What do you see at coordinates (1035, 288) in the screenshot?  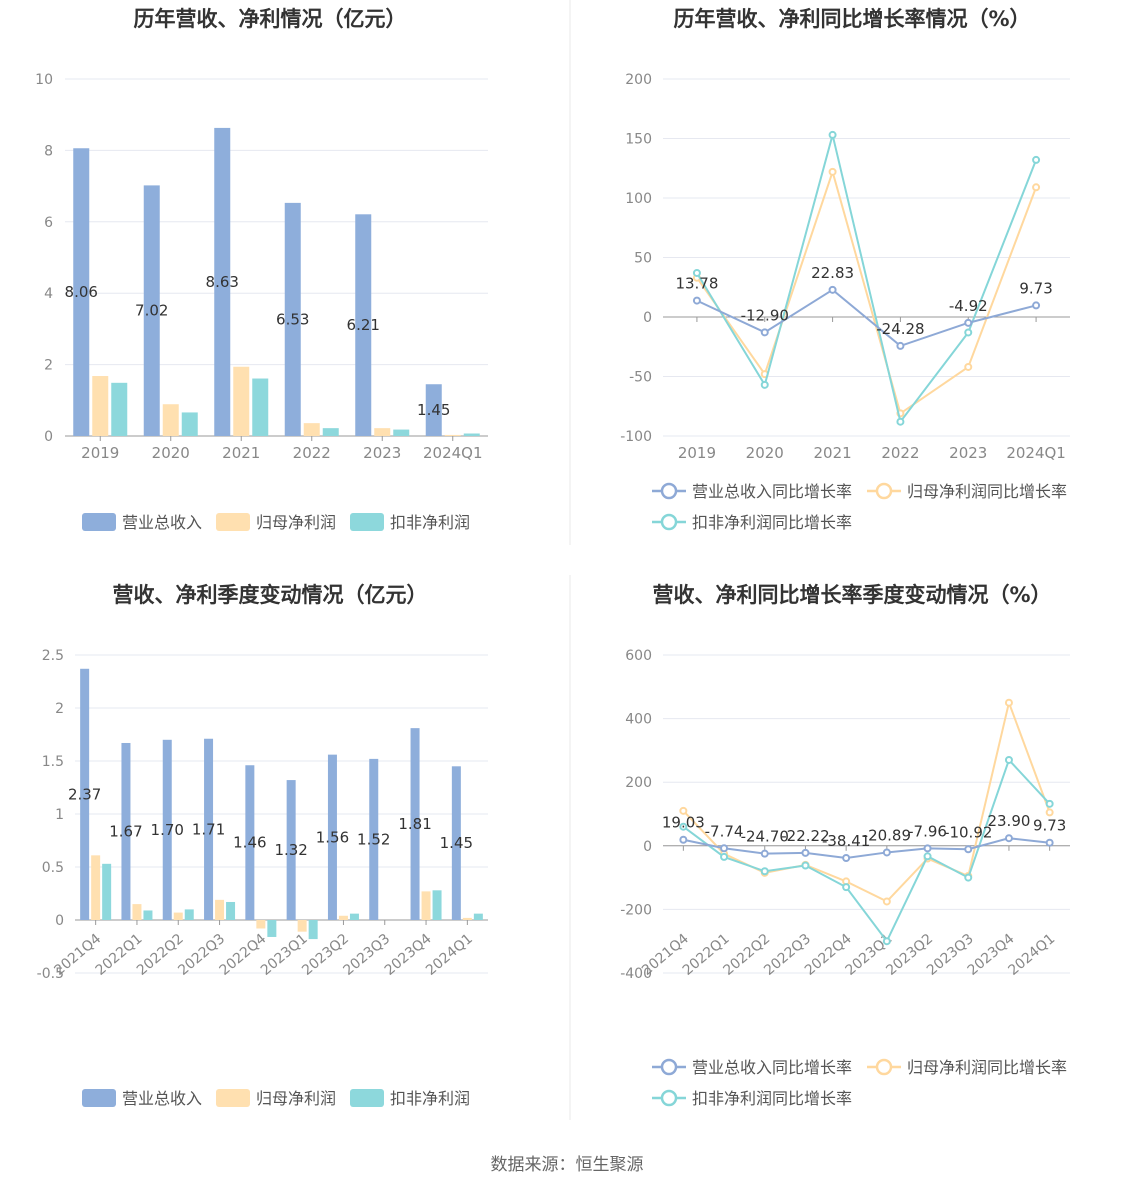 I see `data-label: 9.73` at bounding box center [1035, 288].